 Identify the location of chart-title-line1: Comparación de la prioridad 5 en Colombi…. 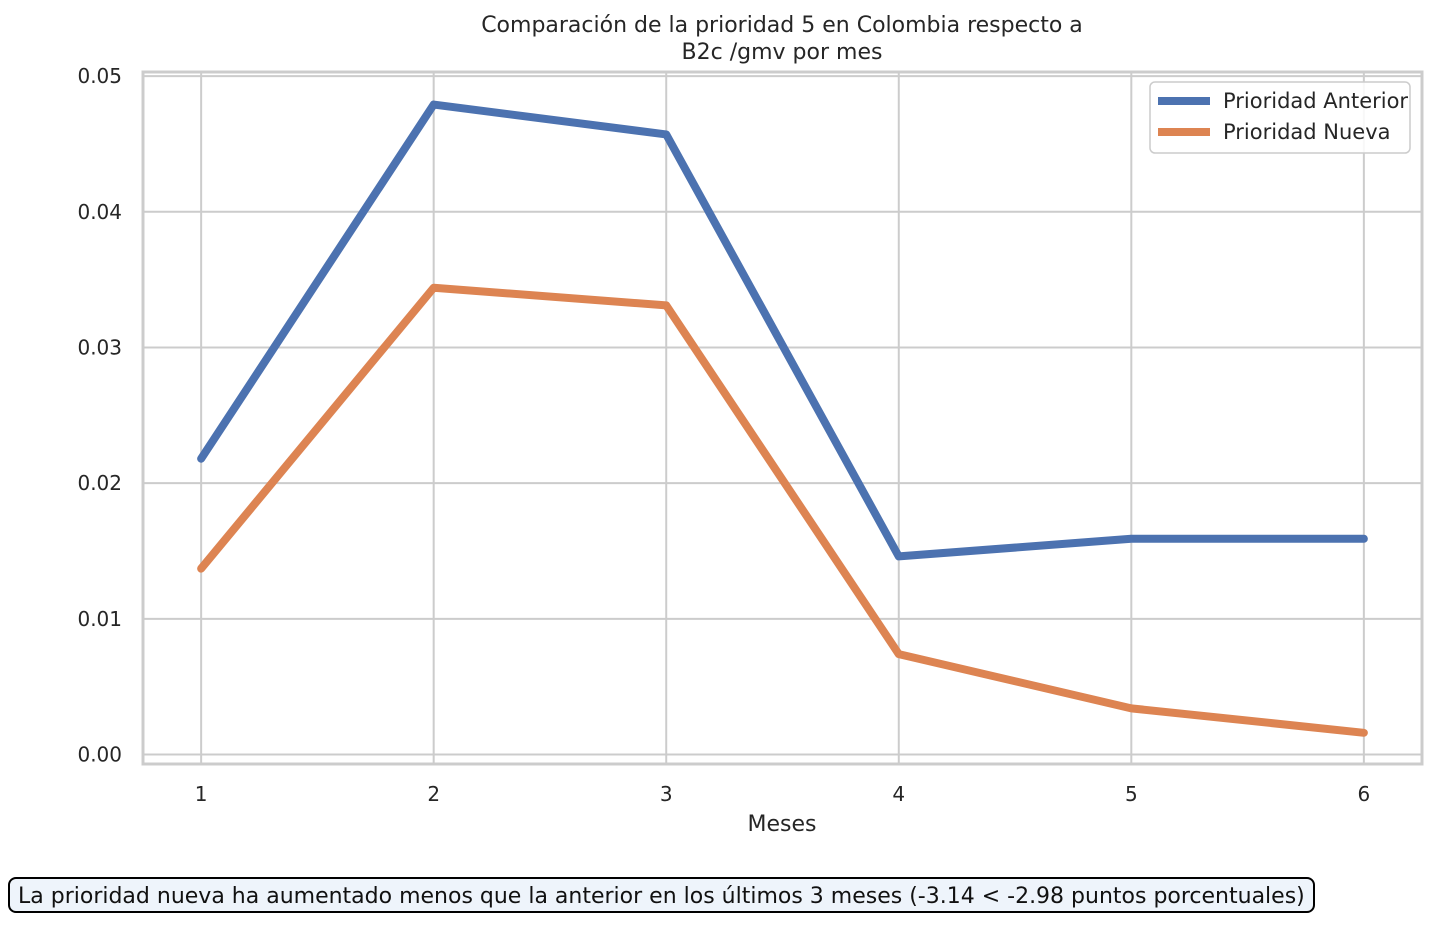
(782, 25).